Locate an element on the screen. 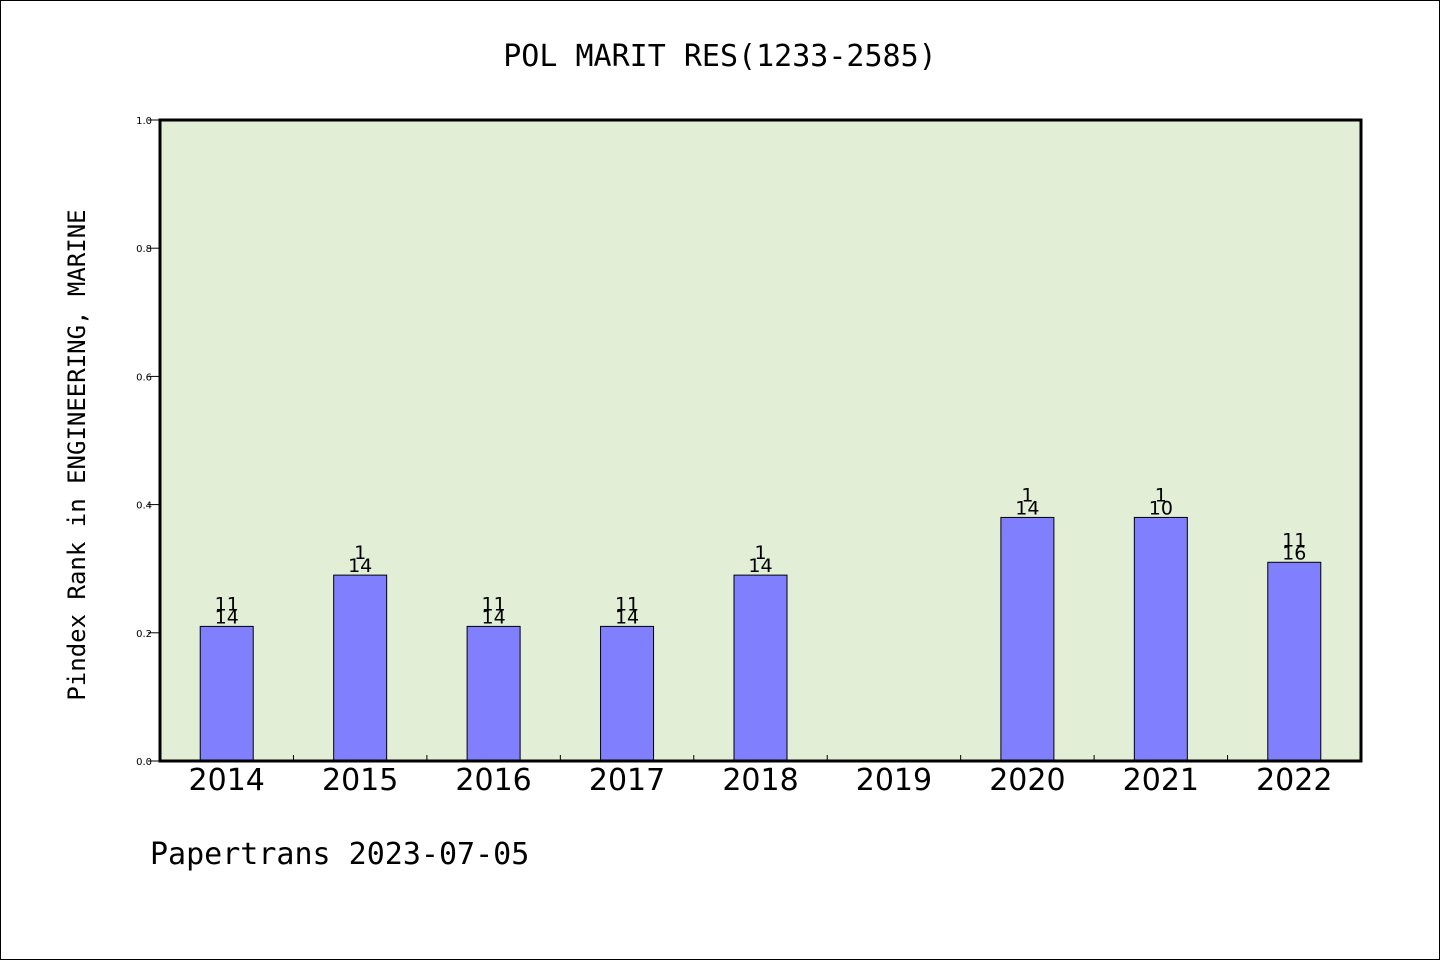 This screenshot has width=1440, height=960. y-tick-label: 0.0 is located at coordinates (144, 762).